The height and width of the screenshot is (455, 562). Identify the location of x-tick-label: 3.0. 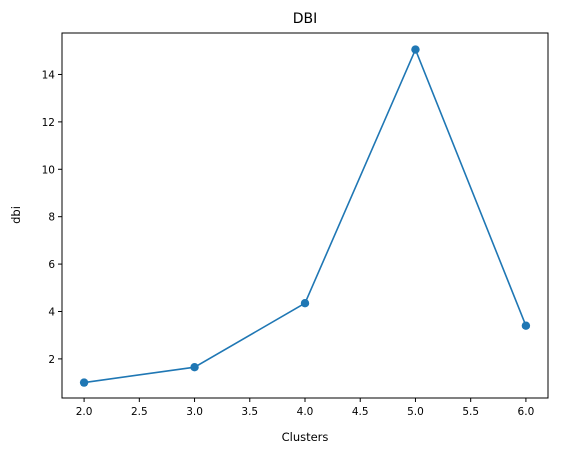
(194, 412).